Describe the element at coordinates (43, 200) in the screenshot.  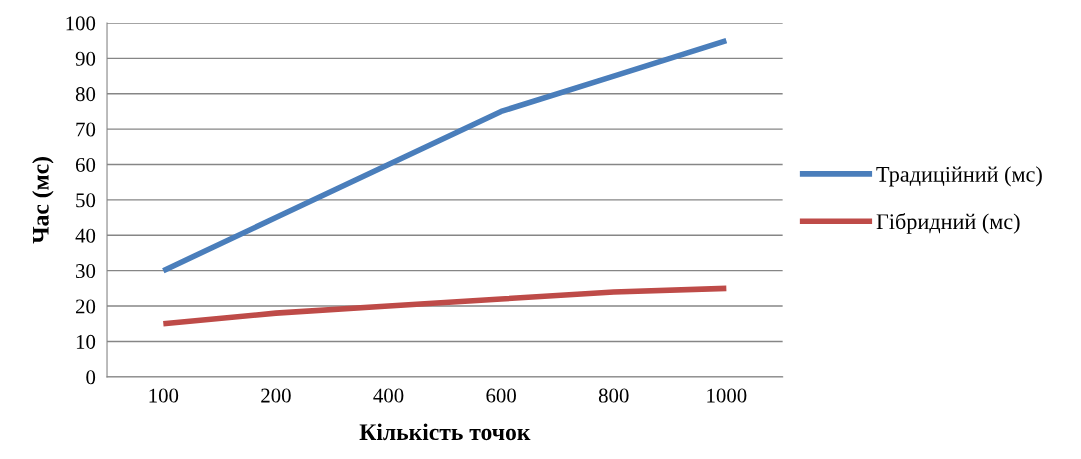
I see `y-axis-title: Час (мс)` at that location.